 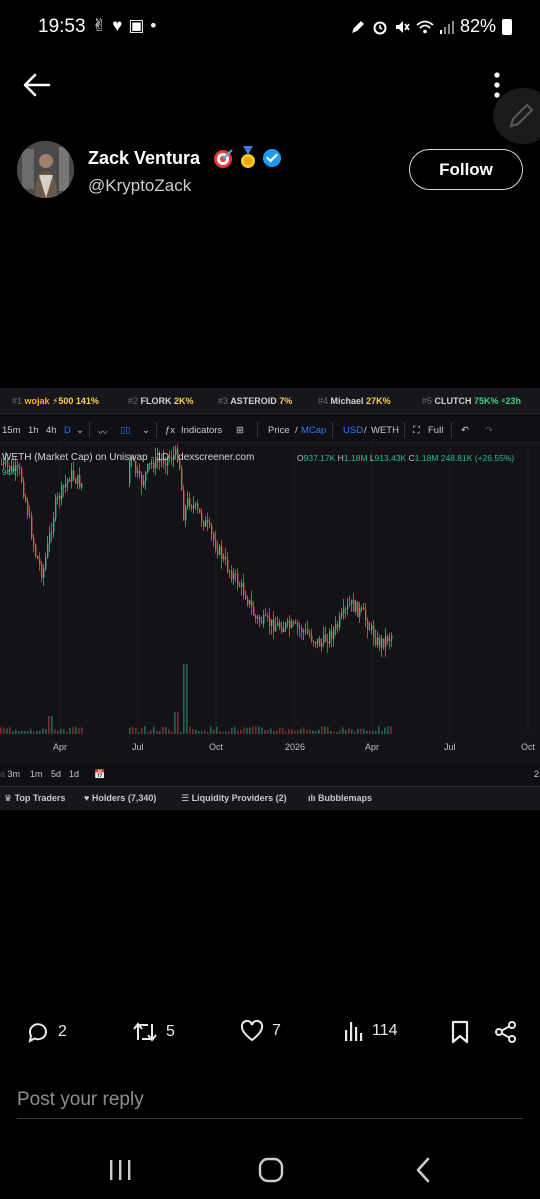 What do you see at coordinates (103, 433) in the screenshot?
I see `line-tool-icon: 〰` at bounding box center [103, 433].